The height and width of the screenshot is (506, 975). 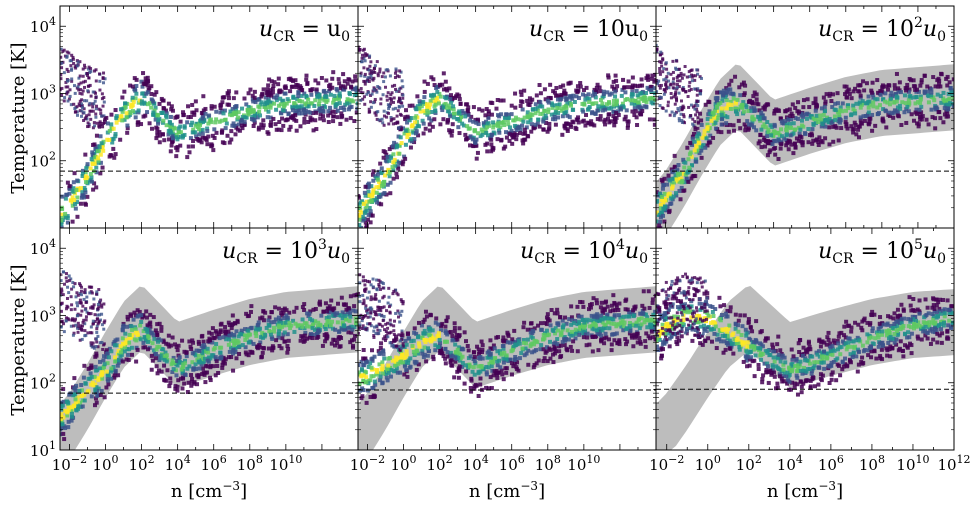 I want to click on panel-frame, so click(x=805, y=339).